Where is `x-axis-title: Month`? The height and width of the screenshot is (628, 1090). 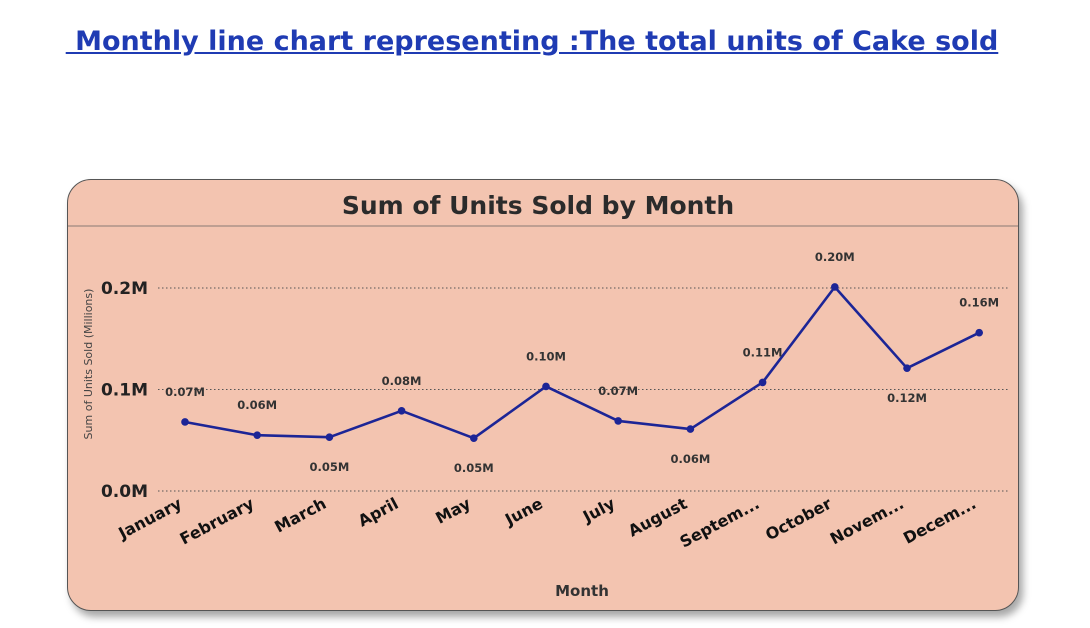 x-axis-title: Month is located at coordinates (582, 591).